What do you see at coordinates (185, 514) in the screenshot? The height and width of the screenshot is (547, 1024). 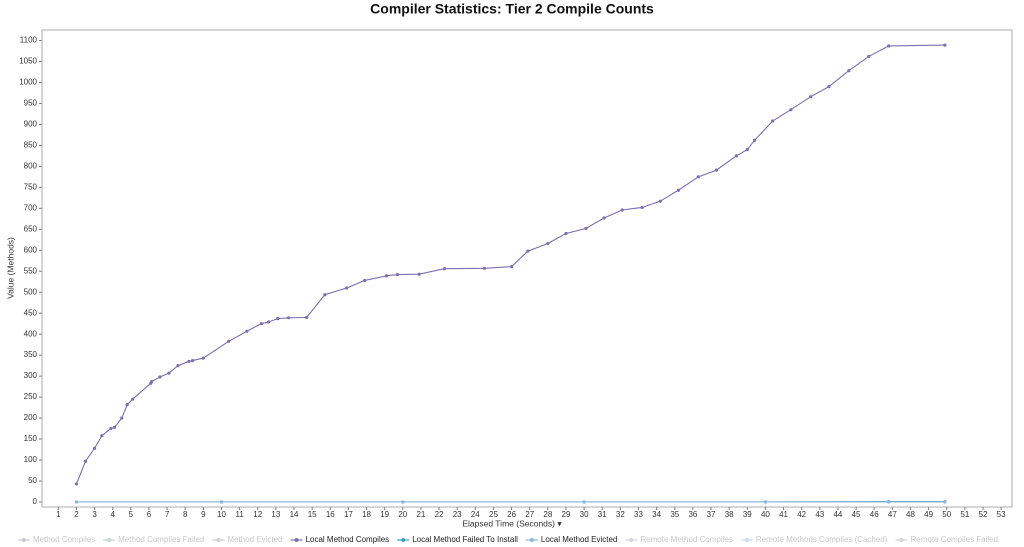 I see `x-tick-label: 8` at bounding box center [185, 514].